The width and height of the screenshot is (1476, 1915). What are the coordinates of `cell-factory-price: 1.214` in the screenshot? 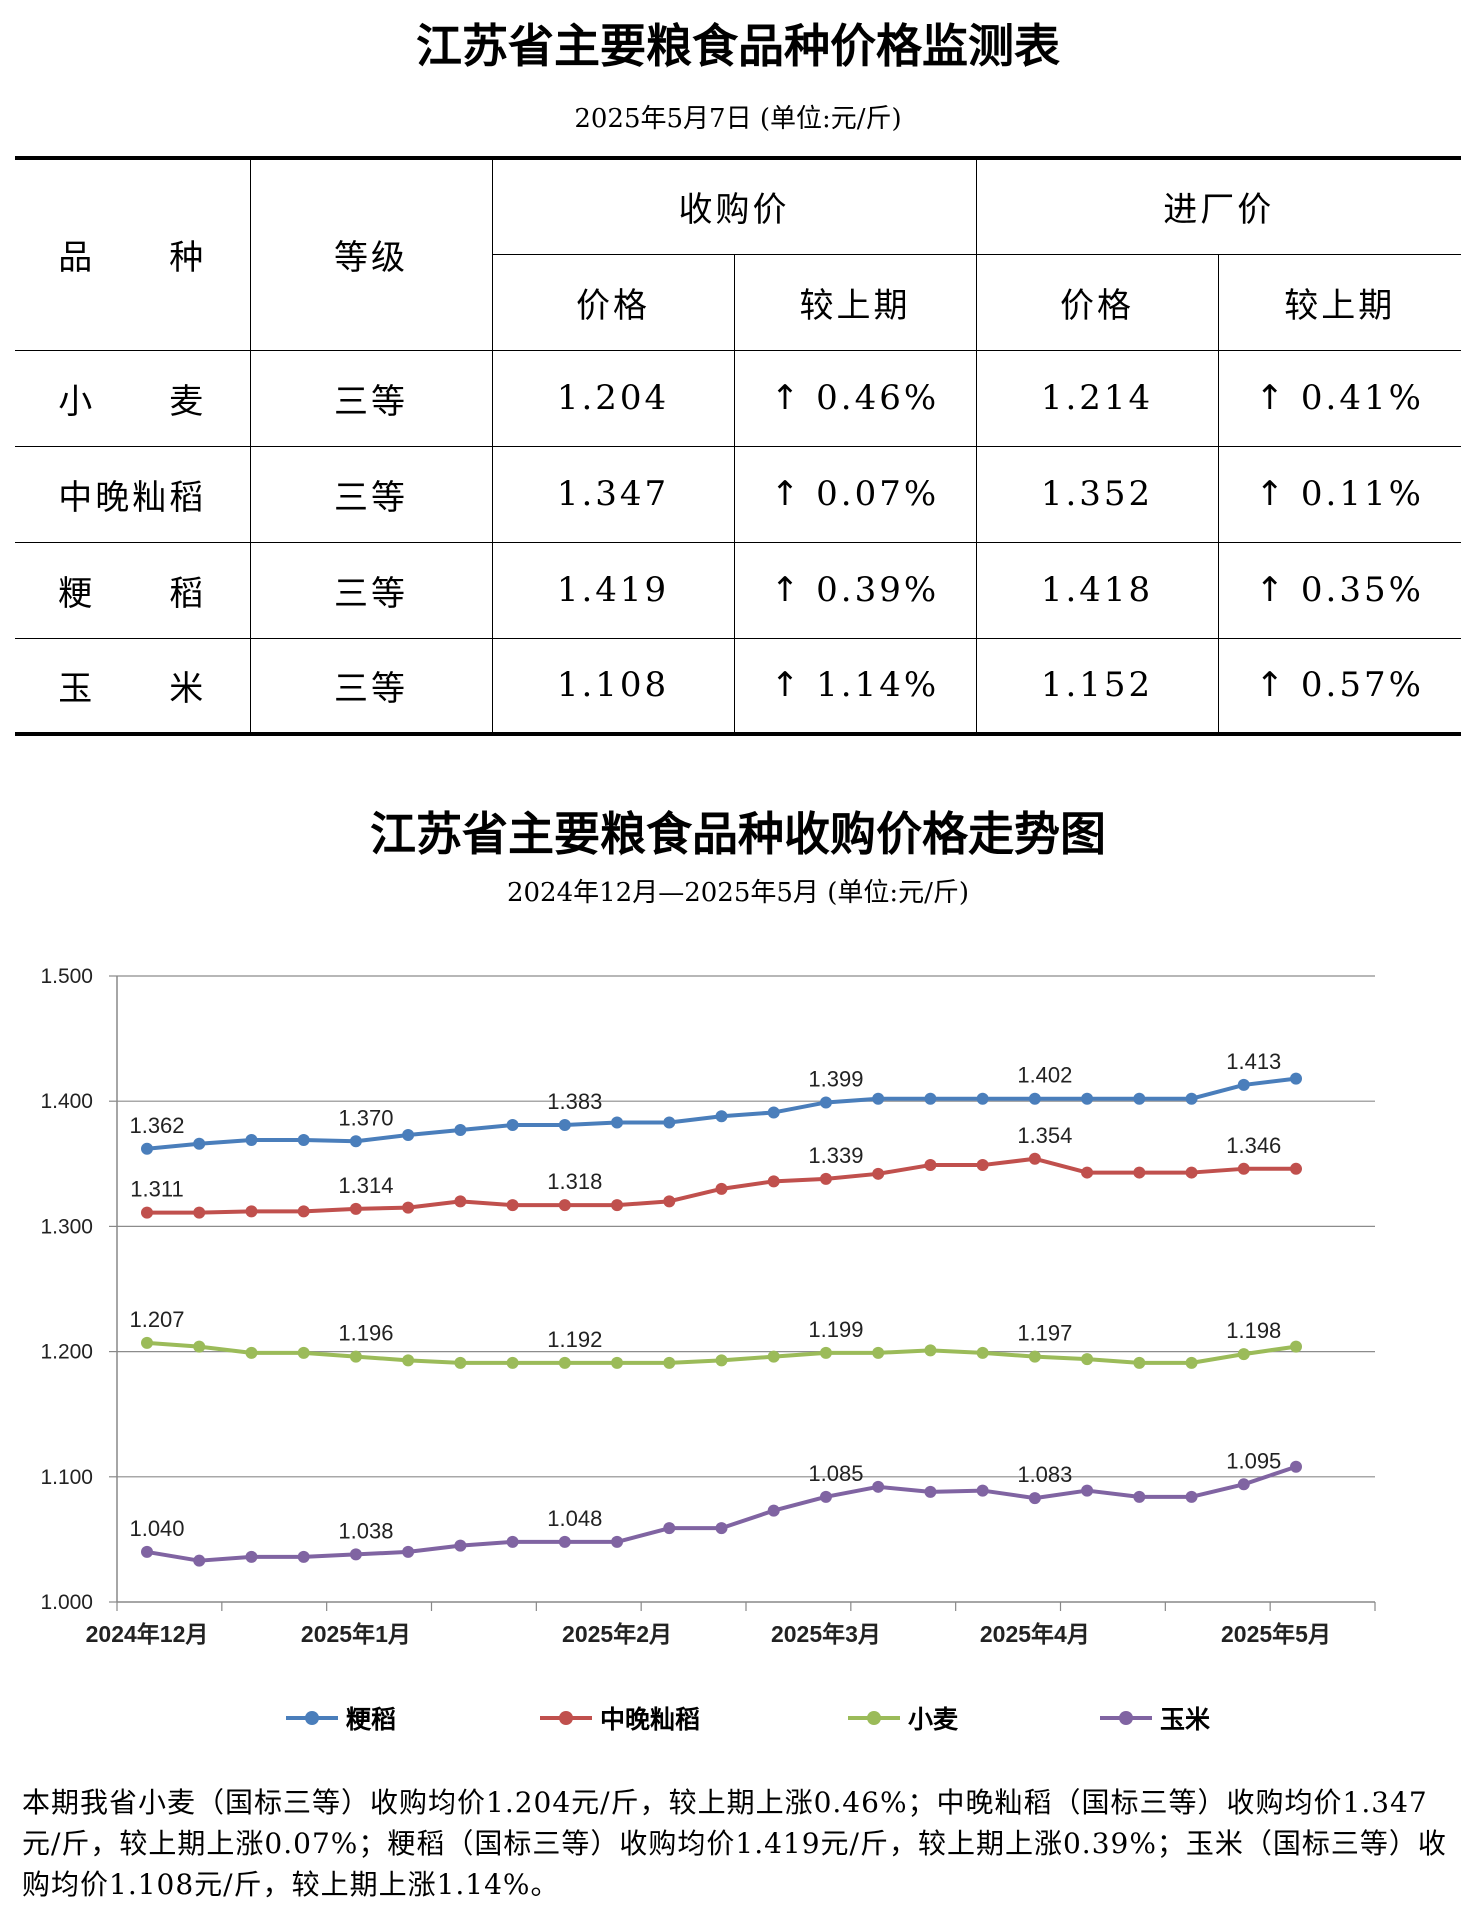 It's located at (1097, 398).